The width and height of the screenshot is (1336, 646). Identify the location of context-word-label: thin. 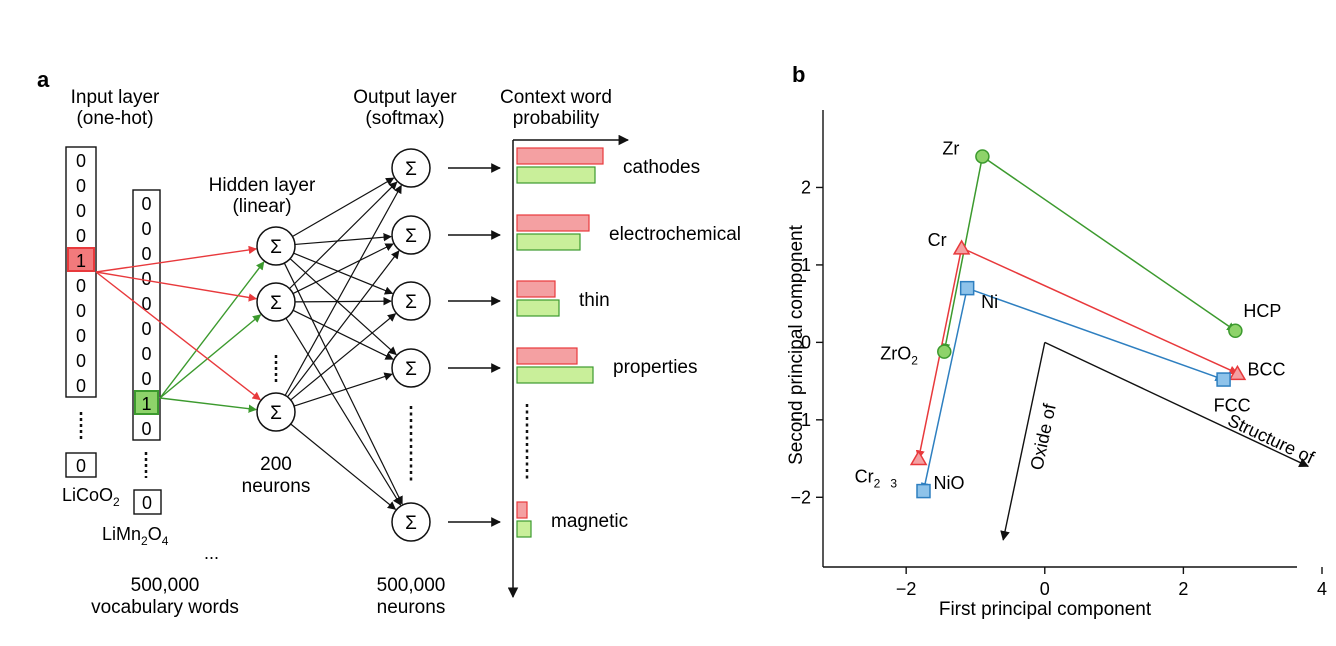
(594, 300).